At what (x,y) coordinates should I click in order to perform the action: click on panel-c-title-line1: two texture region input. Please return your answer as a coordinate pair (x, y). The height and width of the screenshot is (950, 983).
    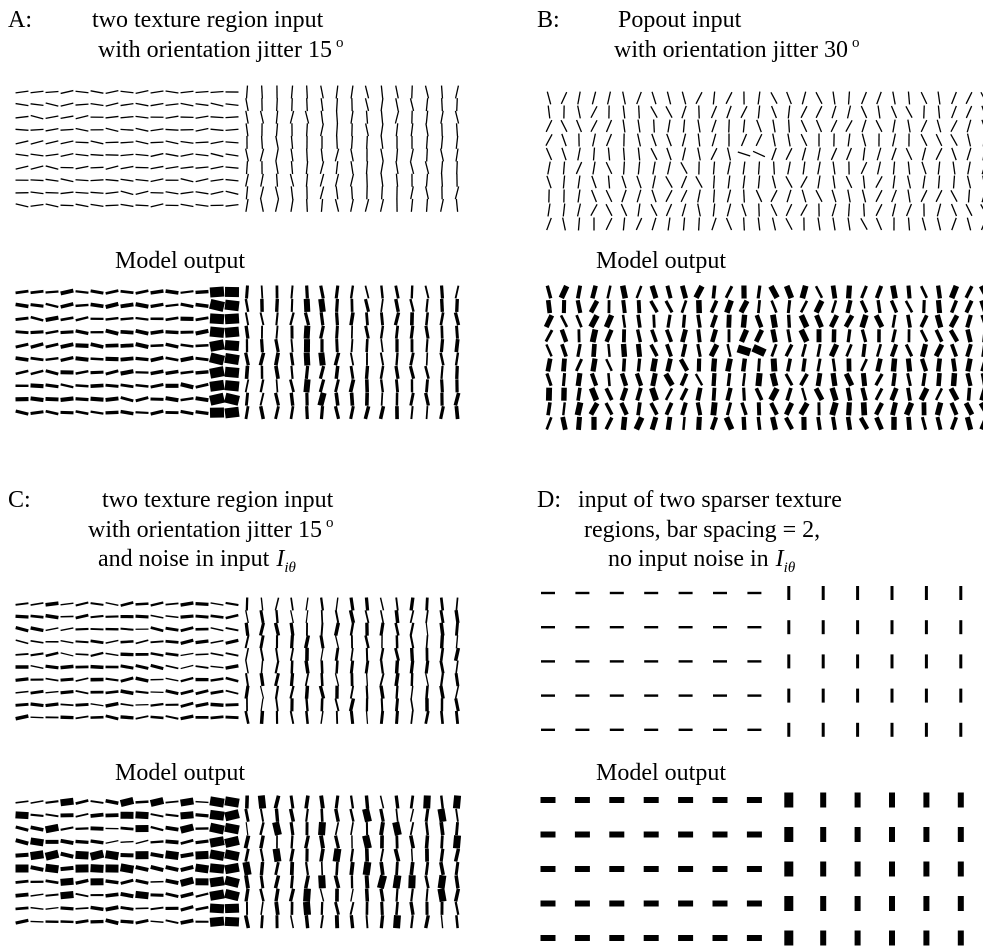
    Looking at the image, I should click on (218, 500).